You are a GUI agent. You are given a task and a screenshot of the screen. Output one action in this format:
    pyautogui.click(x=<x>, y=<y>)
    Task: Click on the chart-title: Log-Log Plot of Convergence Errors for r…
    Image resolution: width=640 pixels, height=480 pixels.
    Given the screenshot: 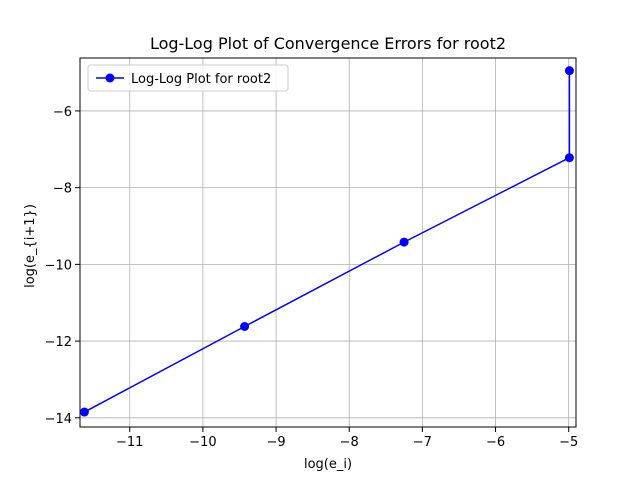 What is the action you would take?
    pyautogui.click(x=328, y=43)
    